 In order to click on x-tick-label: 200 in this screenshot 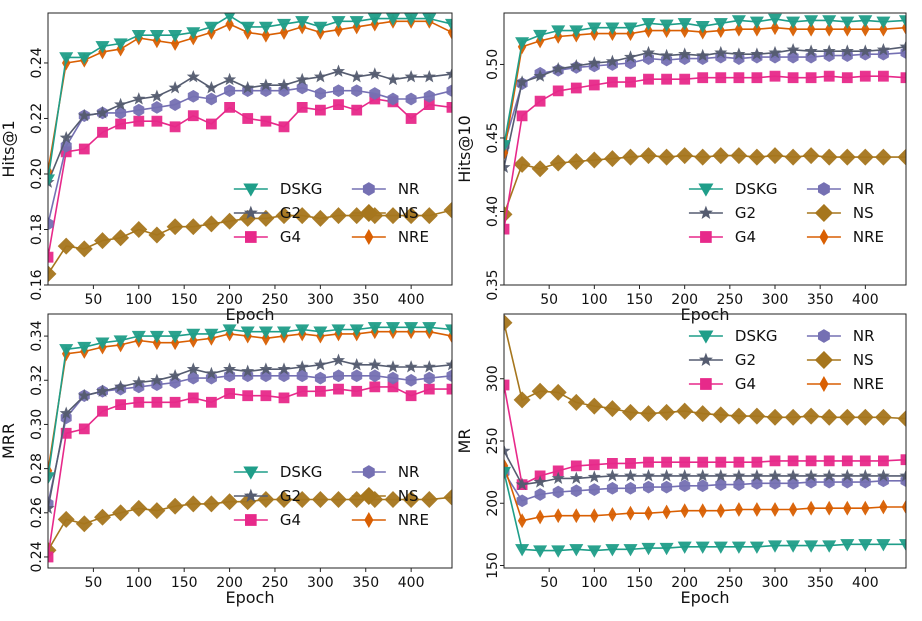, I will do `click(229, 300)`.